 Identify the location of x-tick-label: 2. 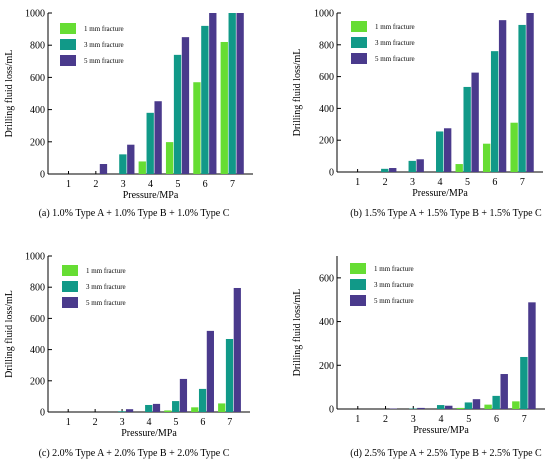
(385, 182).